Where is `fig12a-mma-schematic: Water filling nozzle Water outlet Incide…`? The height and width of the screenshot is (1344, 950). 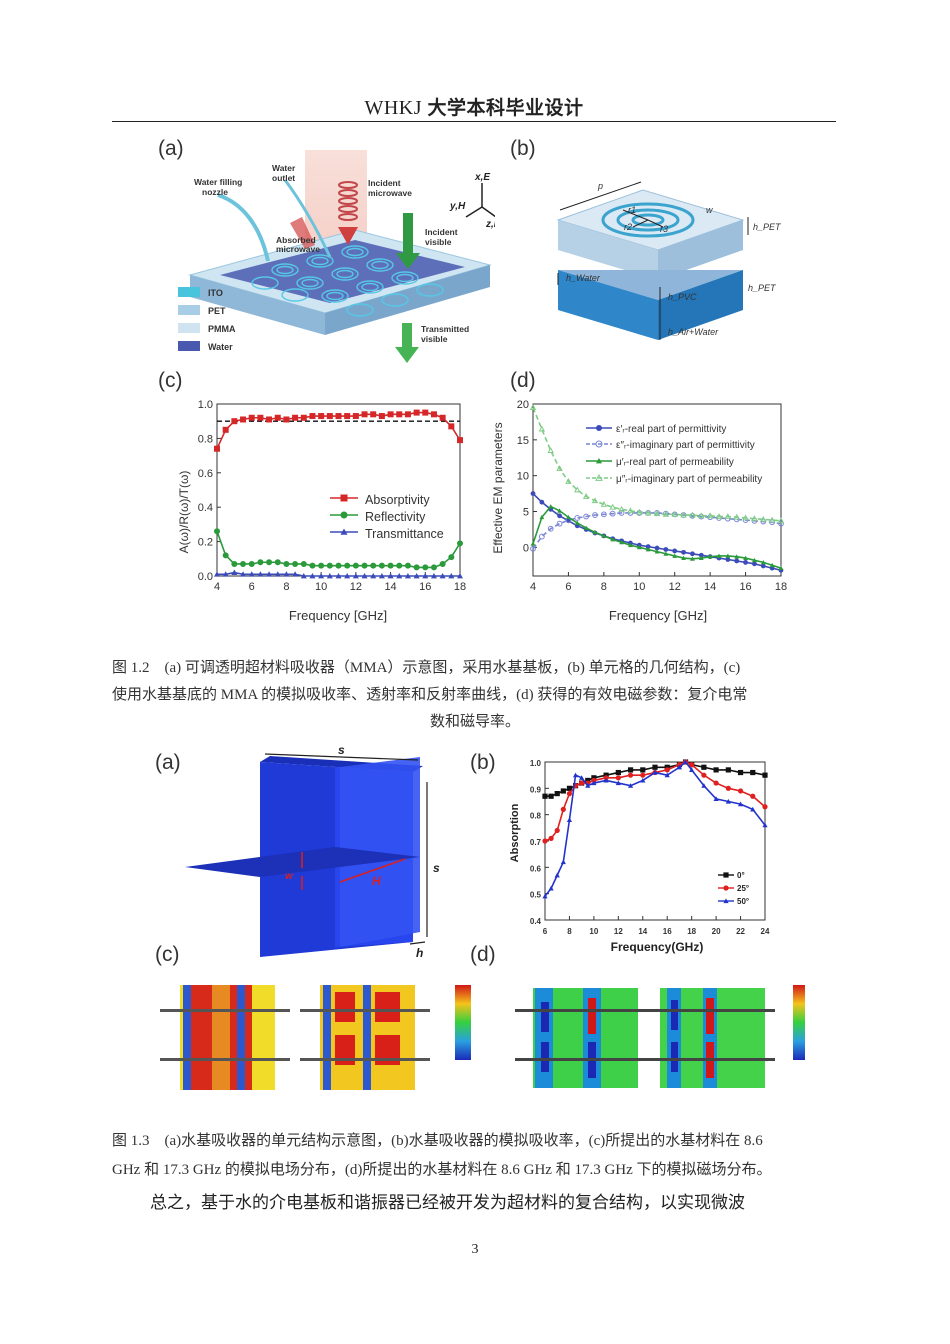 fig12a-mma-schematic: Water filling nozzle Water outlet Incide… is located at coordinates (336, 256).